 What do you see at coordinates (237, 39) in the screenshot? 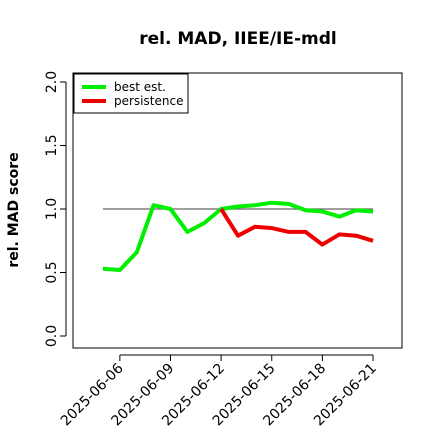
I see `chart-title: rel. MAD, IIEE/IE-mdl` at bounding box center [237, 39].